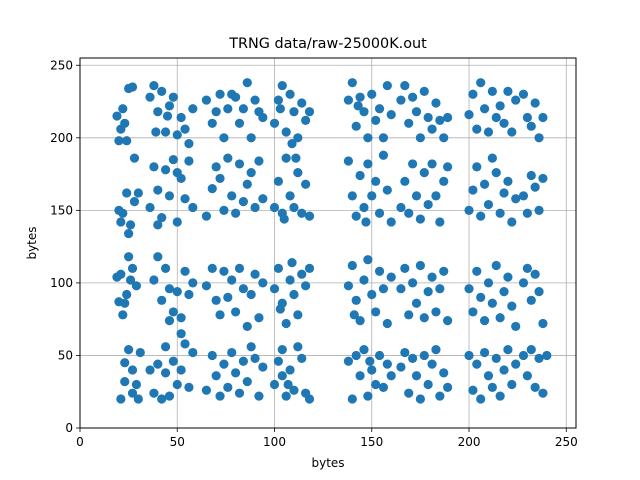 This screenshot has width=640, height=480. I want to click on y-axis-ticks: 0 50 100 150 200 250, so click(65, 246).